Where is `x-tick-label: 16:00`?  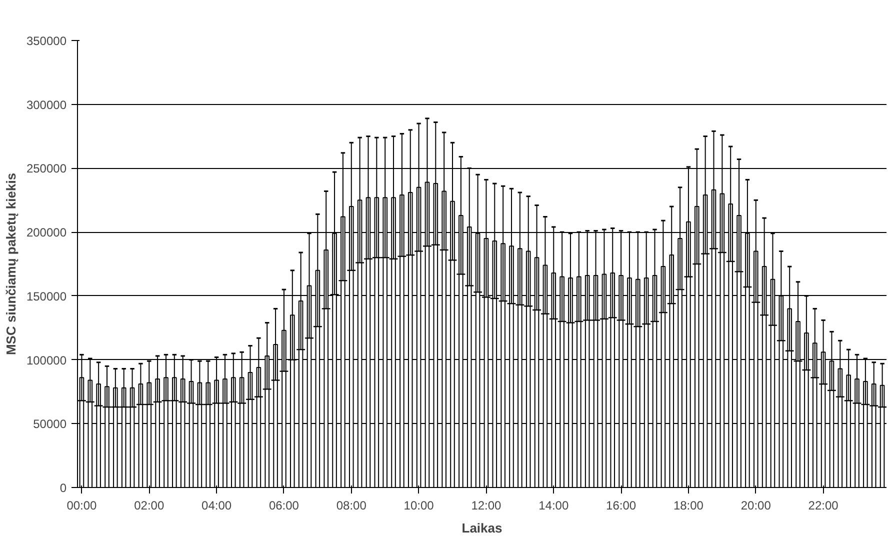 x-tick-label: 16:00 is located at coordinates (621, 505).